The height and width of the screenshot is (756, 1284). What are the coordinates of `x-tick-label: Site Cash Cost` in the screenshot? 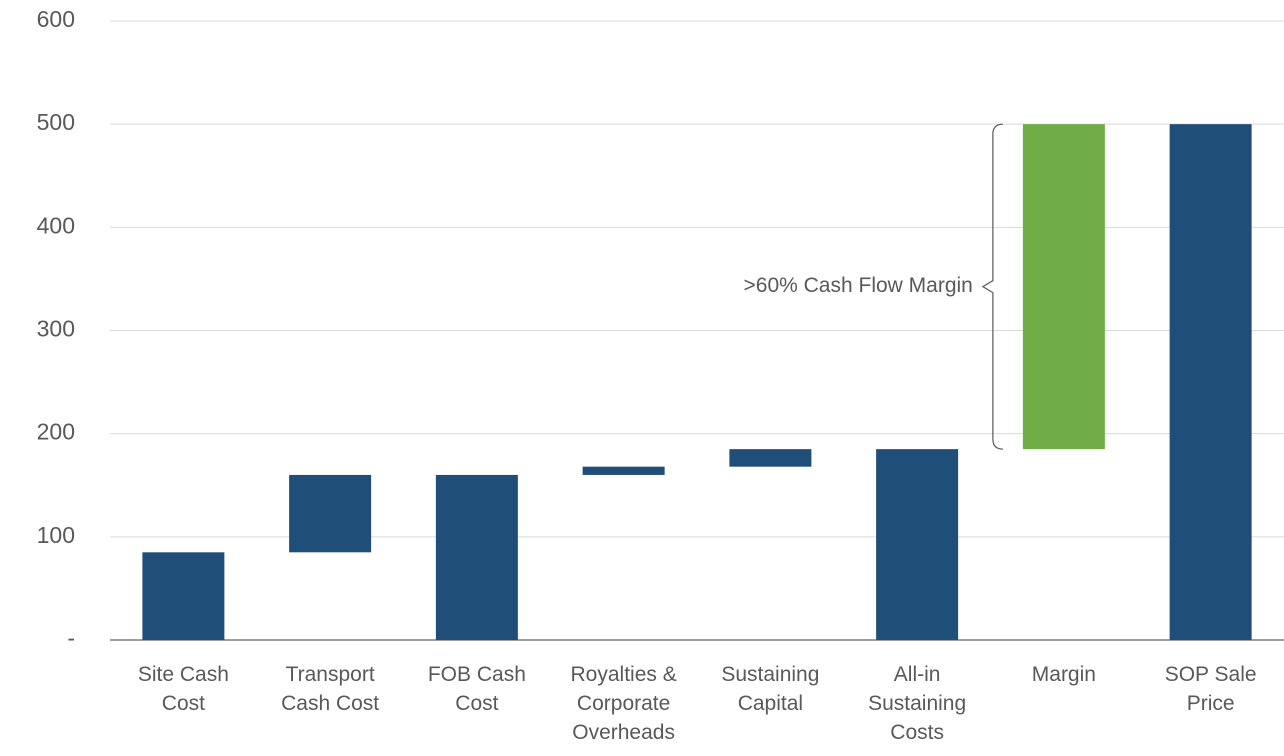 It's located at (183, 689).